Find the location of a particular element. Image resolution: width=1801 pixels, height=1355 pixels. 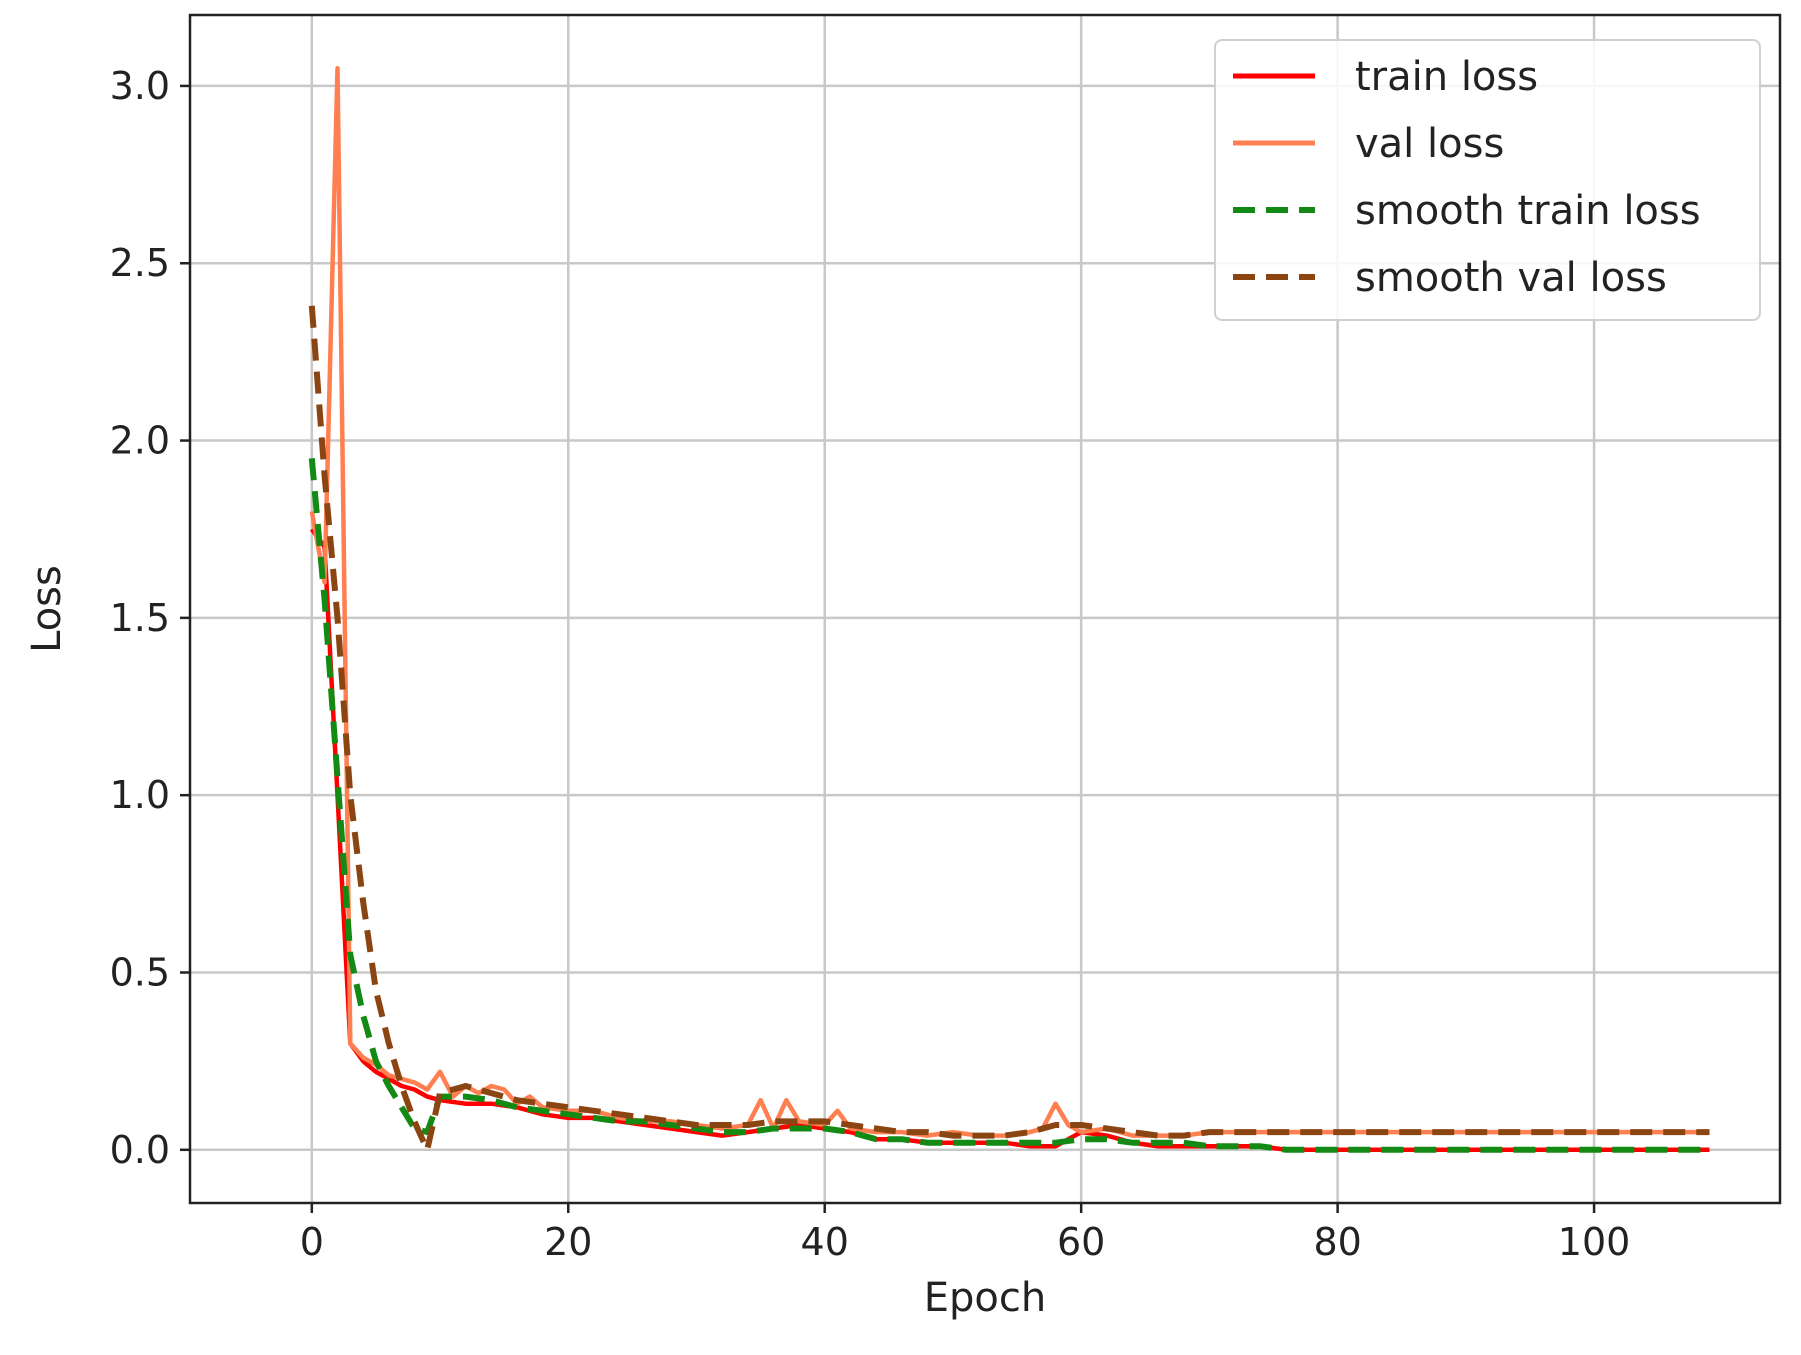

y-tick-label: 0.0 is located at coordinates (140, 1150).